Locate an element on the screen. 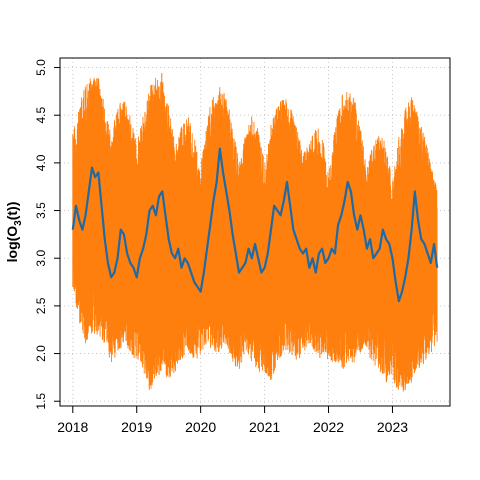  y-tick-label: 3.0 is located at coordinates (41, 258).